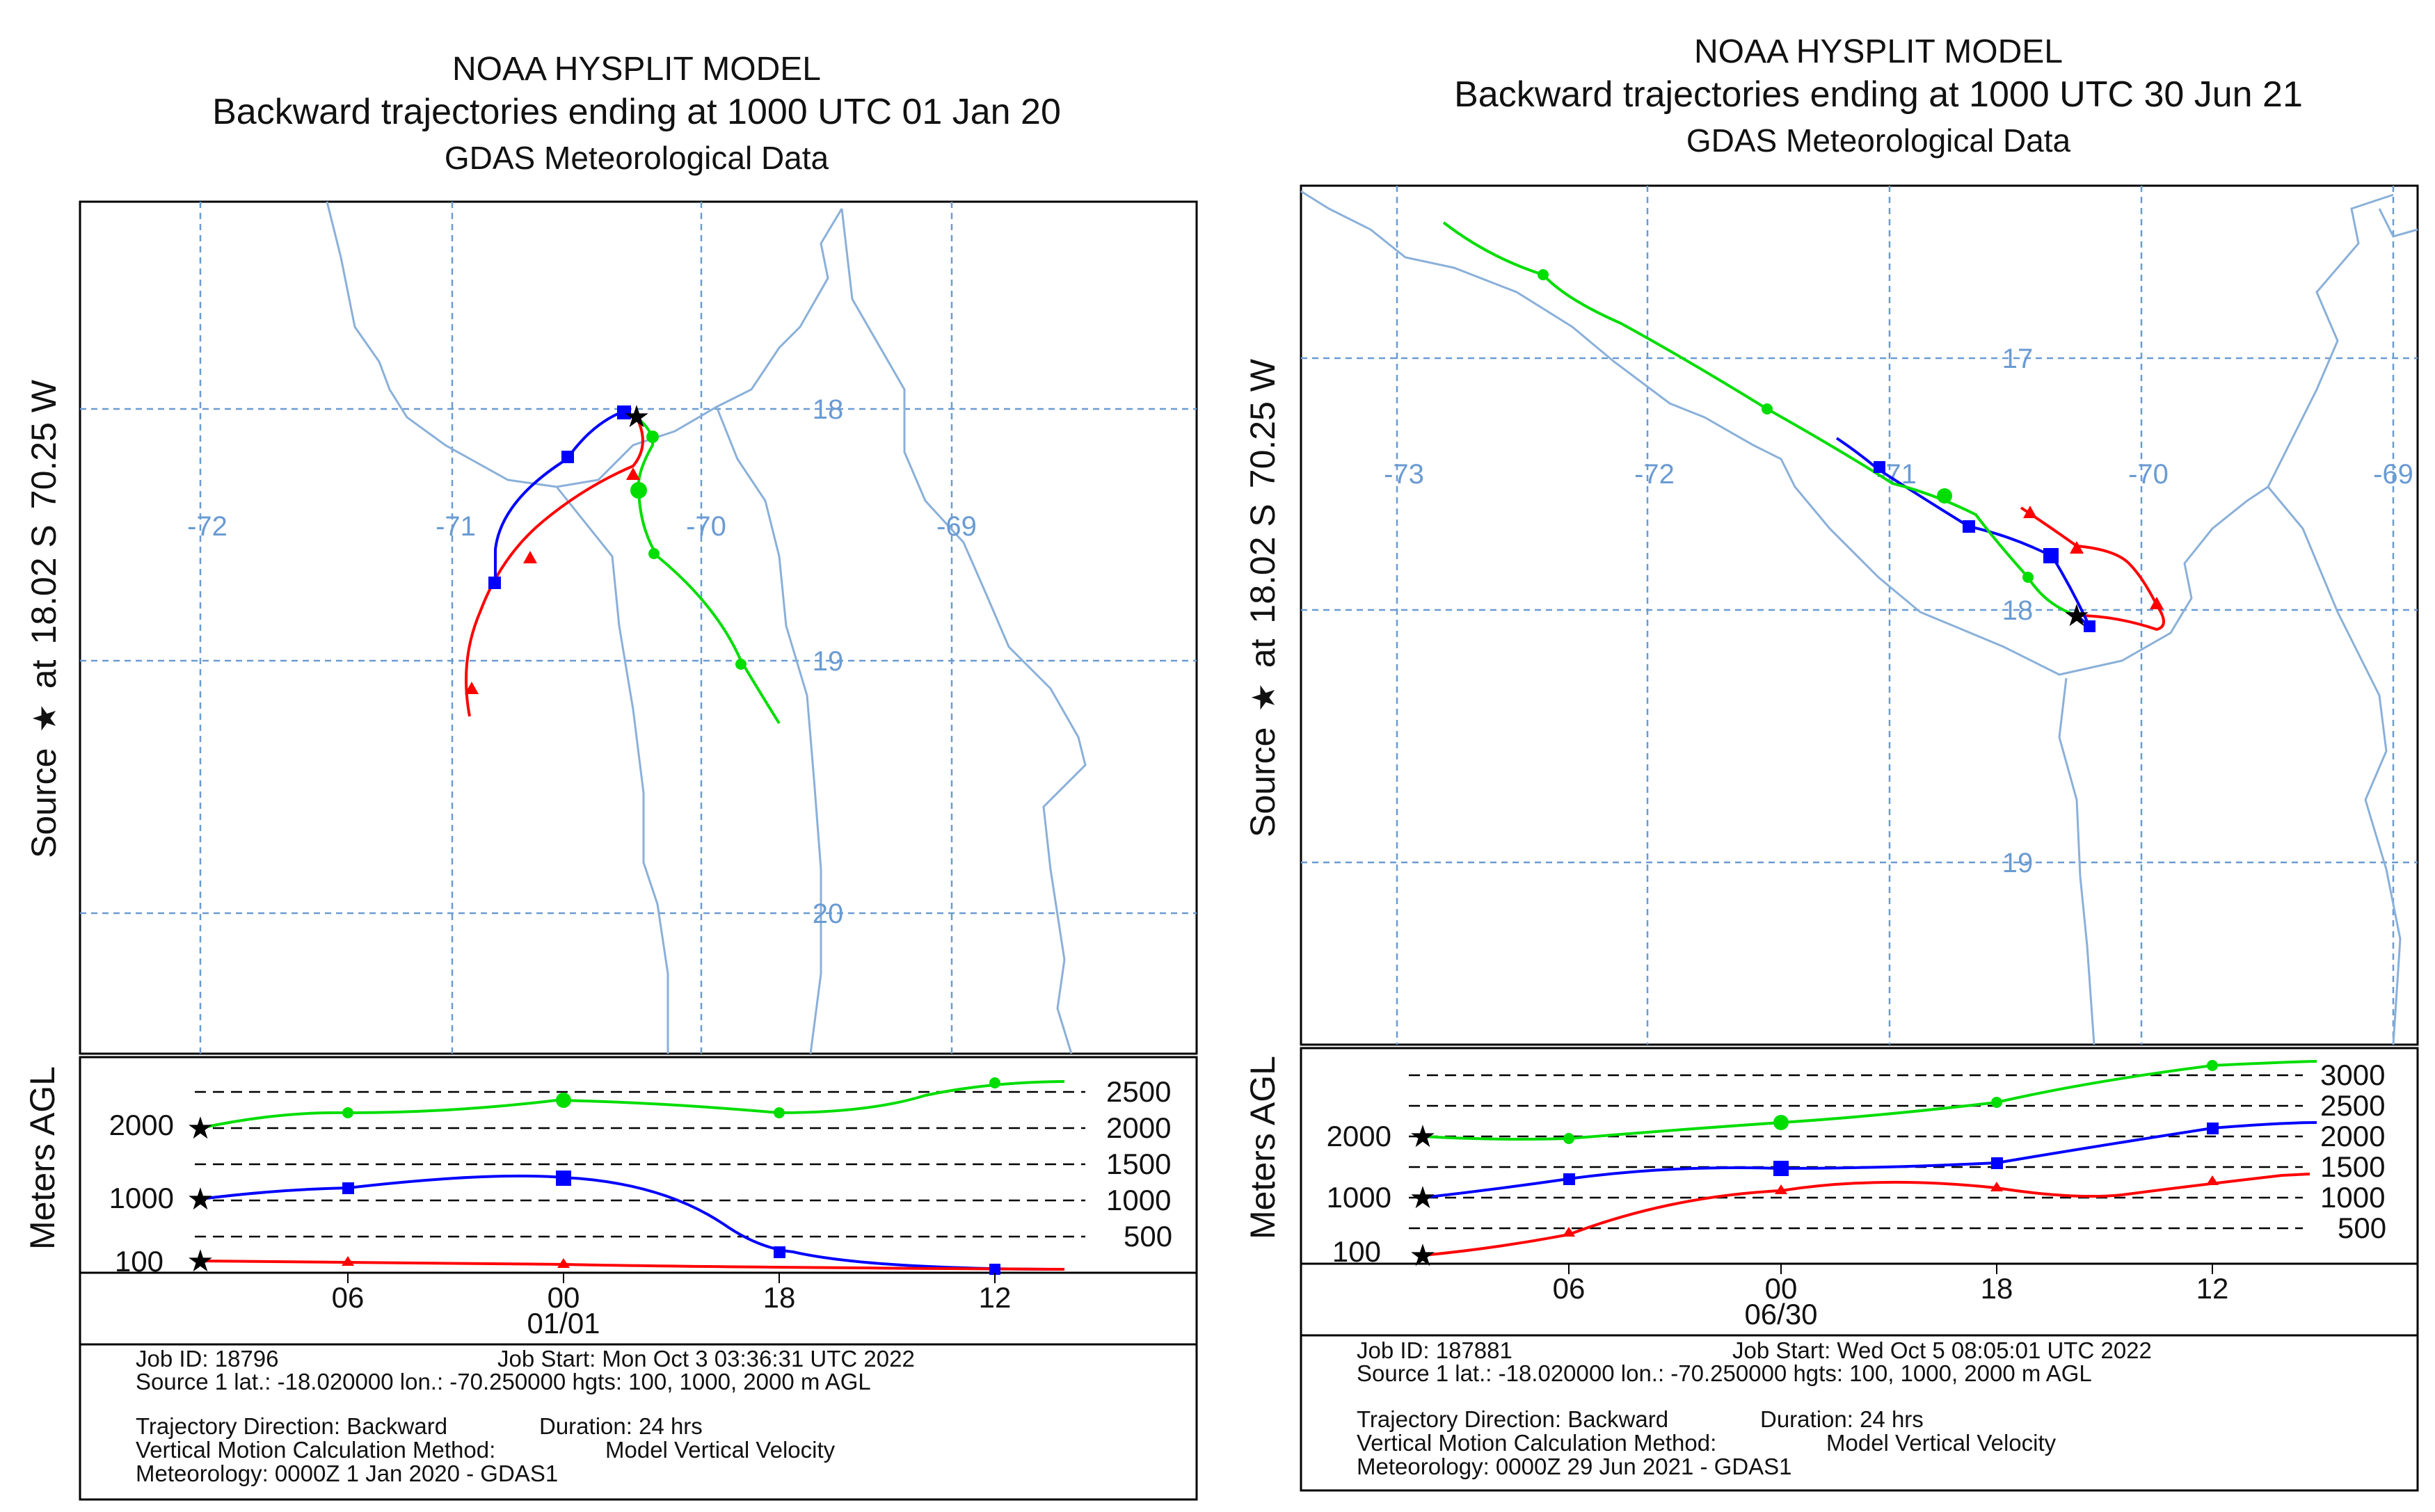 The width and height of the screenshot is (2435, 1512). I want to click on svg-text: 3000, so click(2352, 1075).